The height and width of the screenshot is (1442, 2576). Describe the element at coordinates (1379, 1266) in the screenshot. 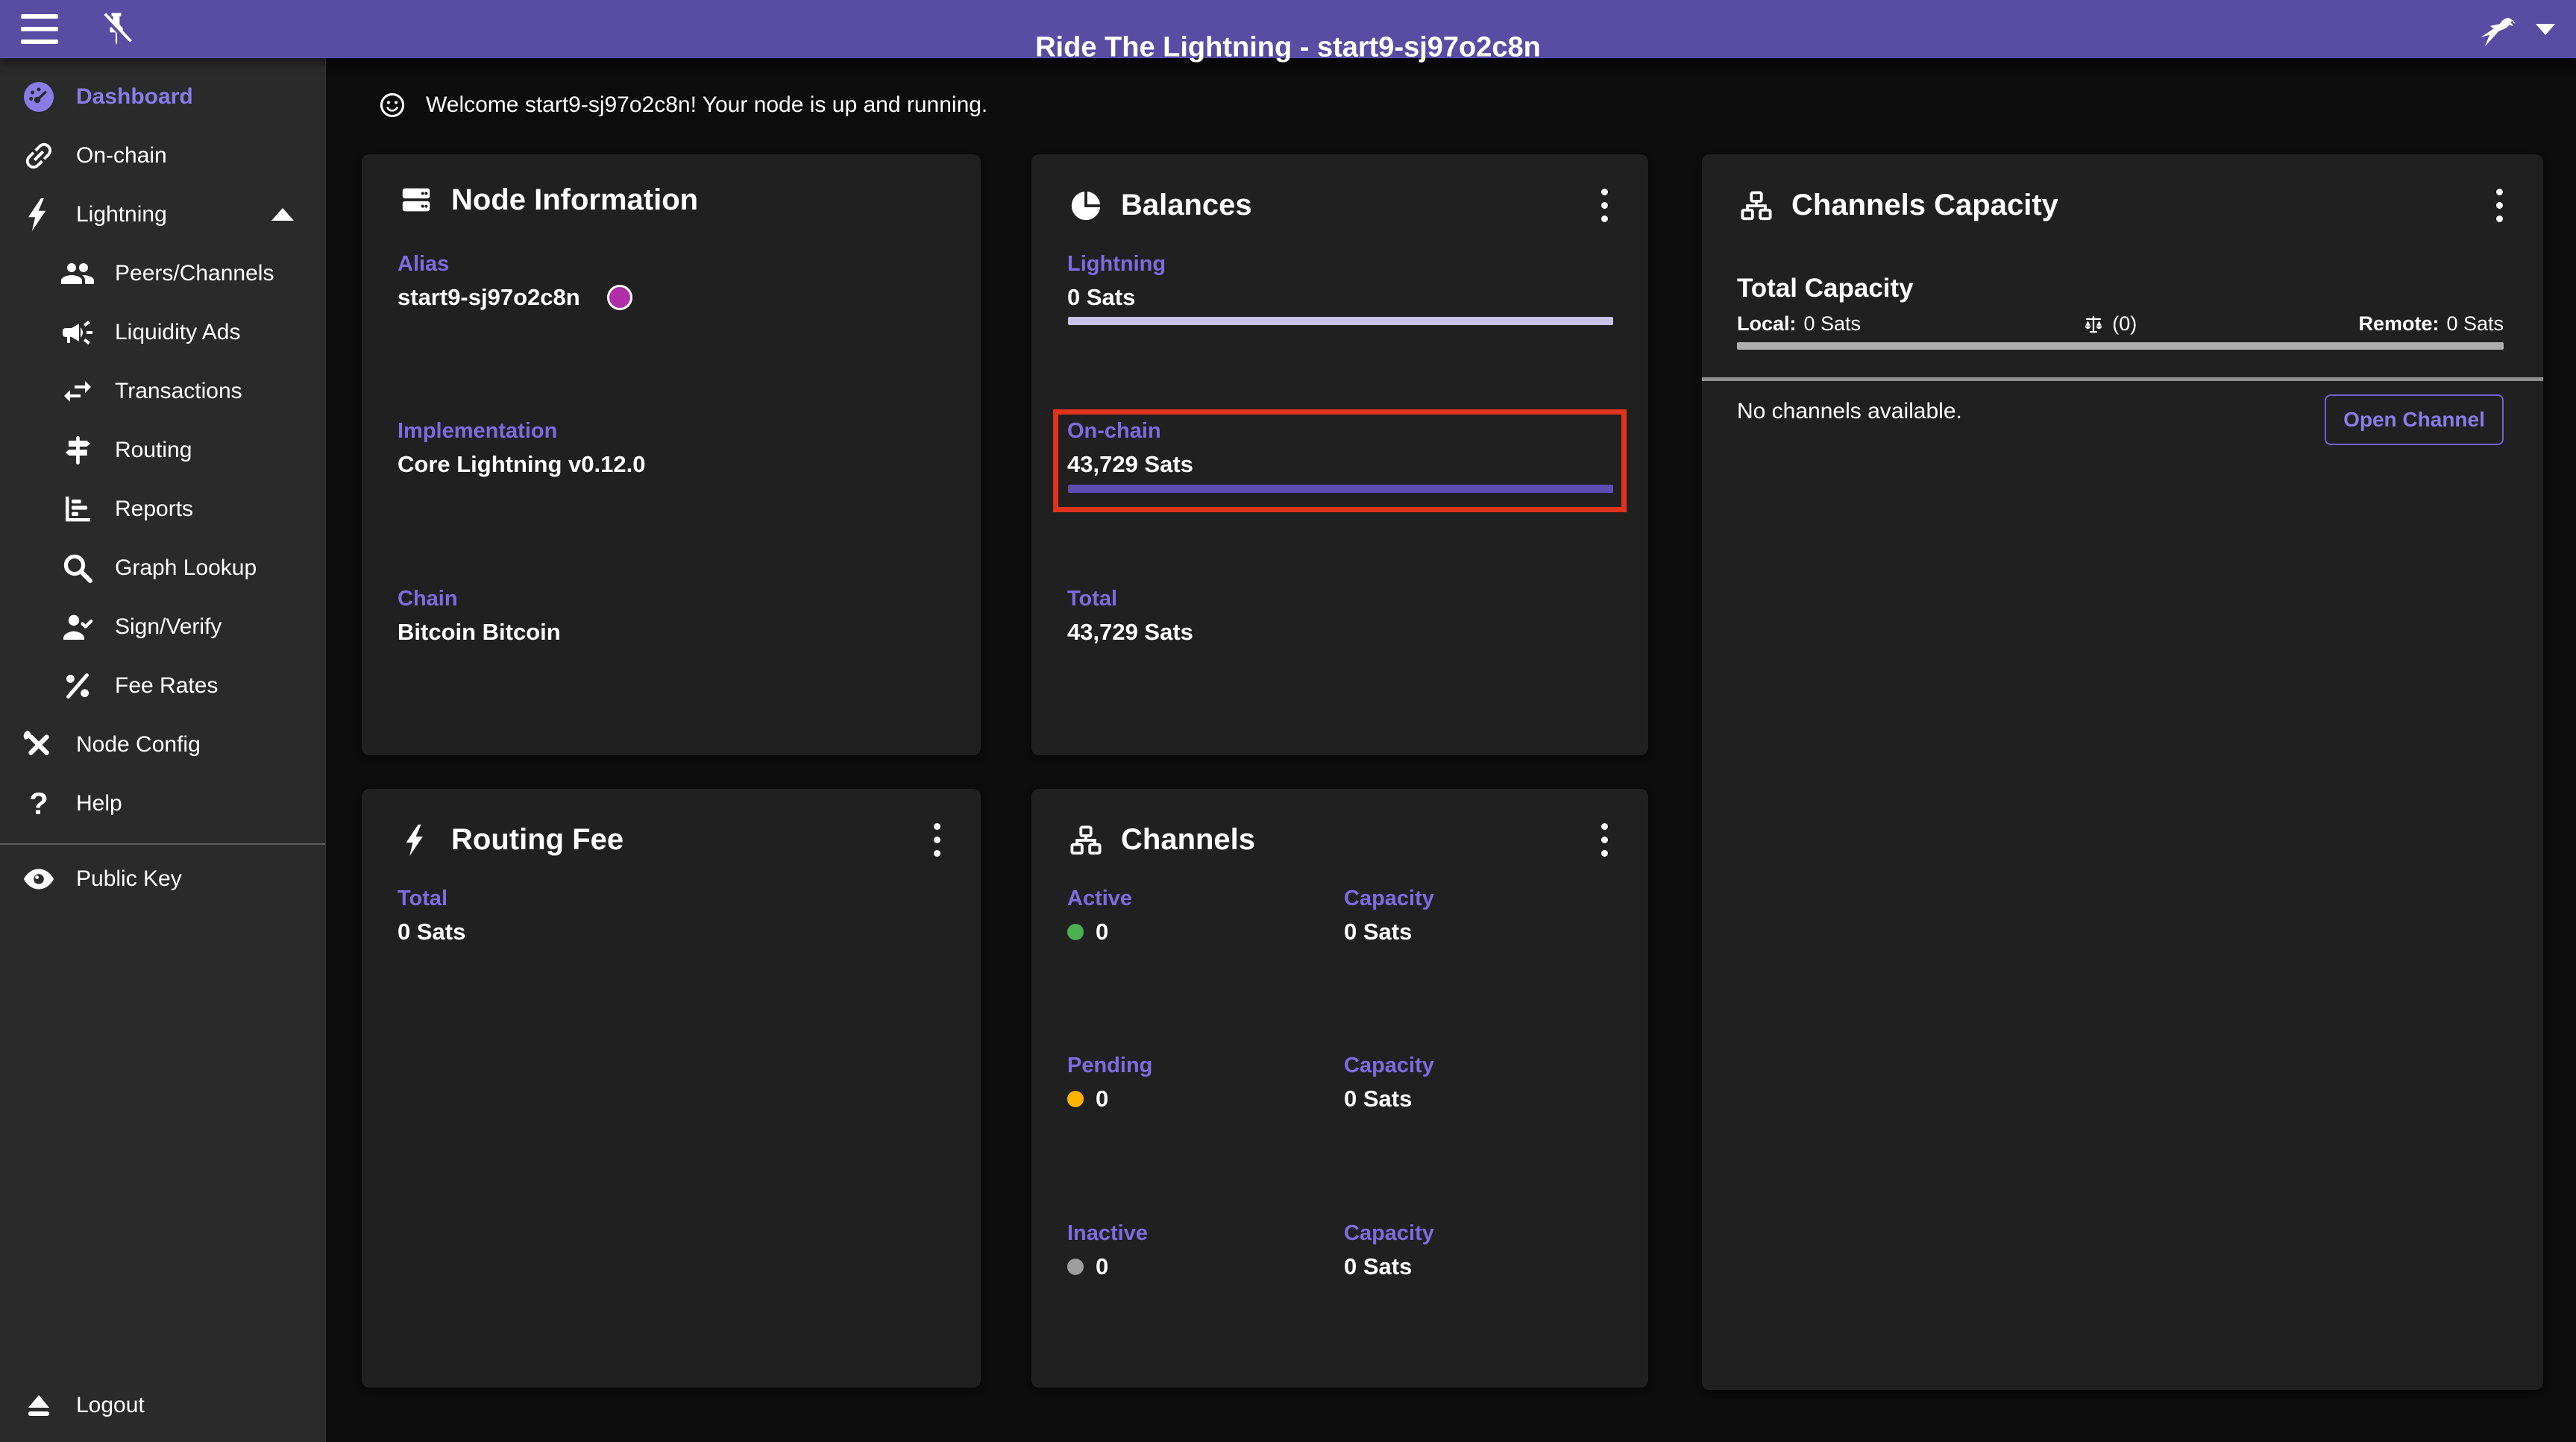

I see `inactive-capacity-value: 0 Sats` at that location.